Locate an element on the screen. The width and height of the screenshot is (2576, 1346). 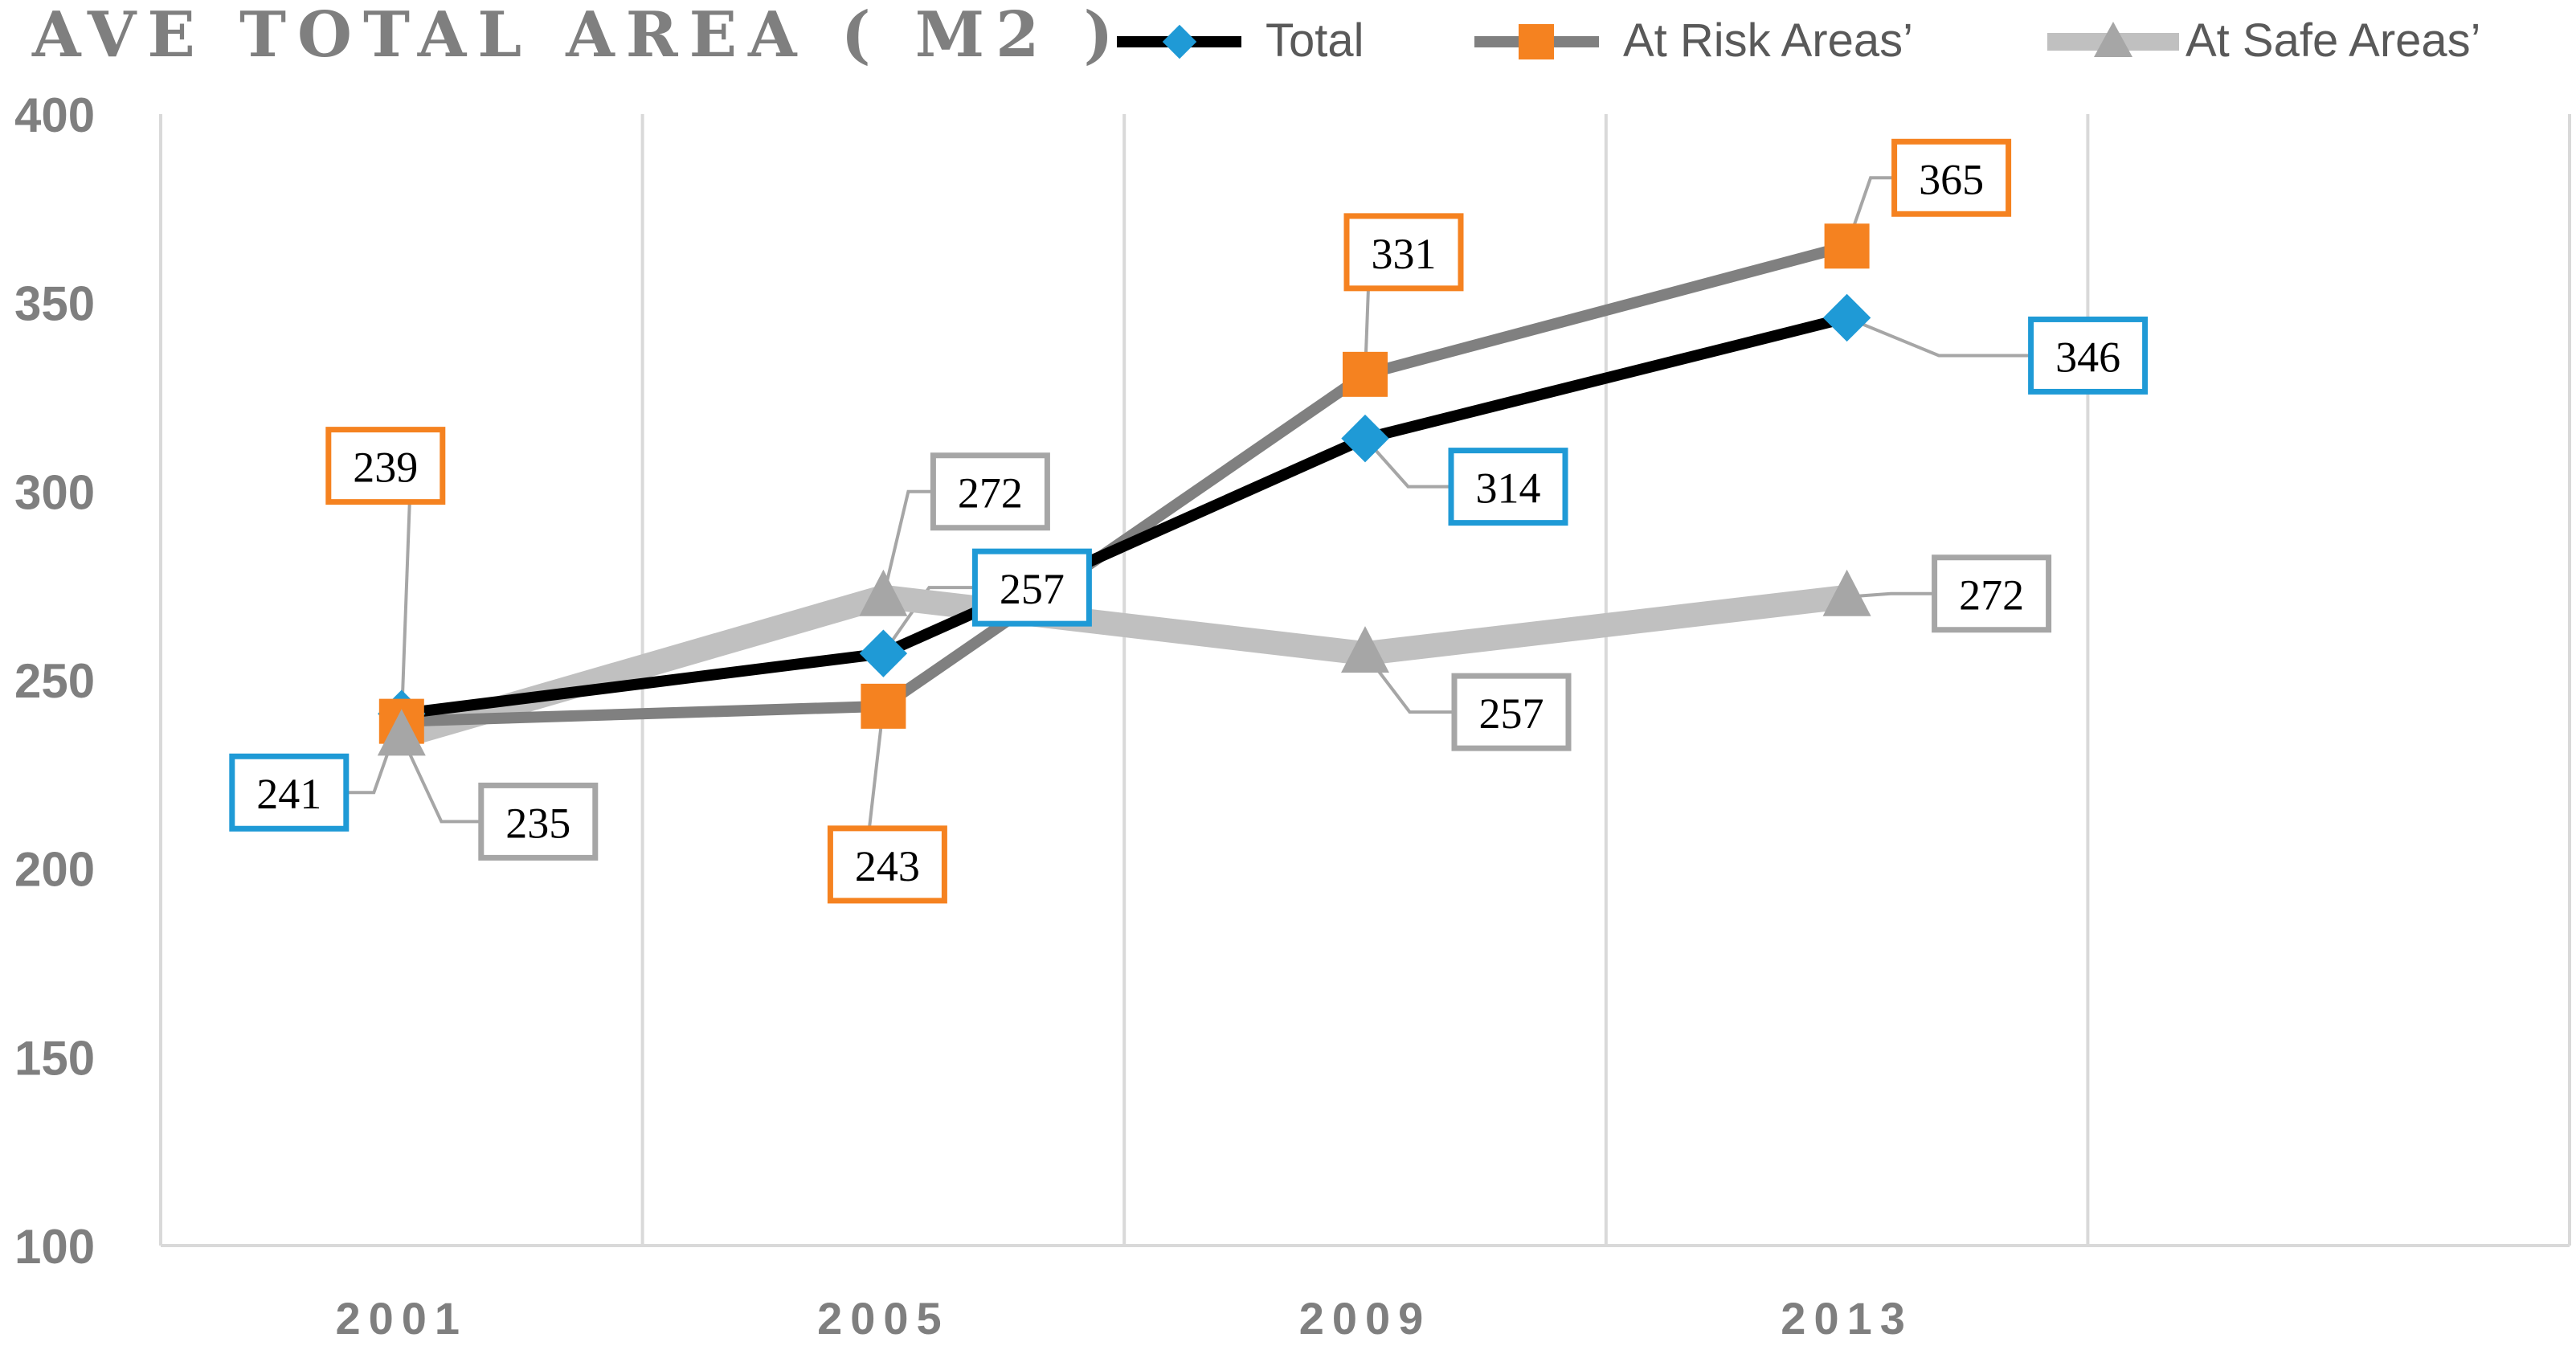
y-tick-label: 250 is located at coordinates (55, 681).